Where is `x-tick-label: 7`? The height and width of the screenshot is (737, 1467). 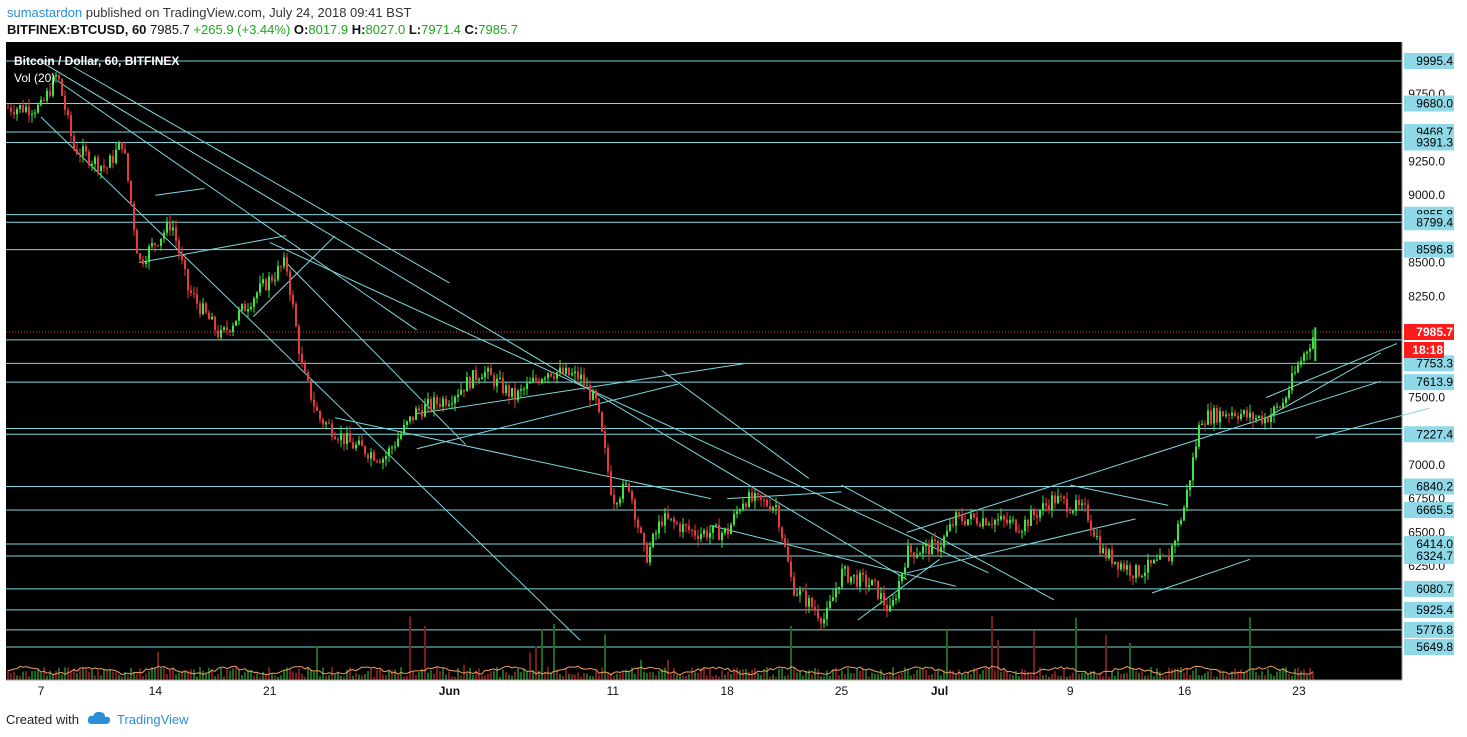
x-tick-label: 7 is located at coordinates (41, 691).